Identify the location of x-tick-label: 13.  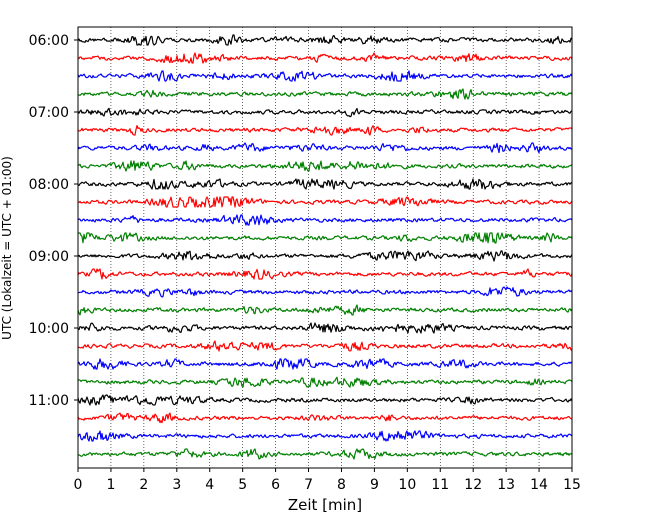
(506, 485).